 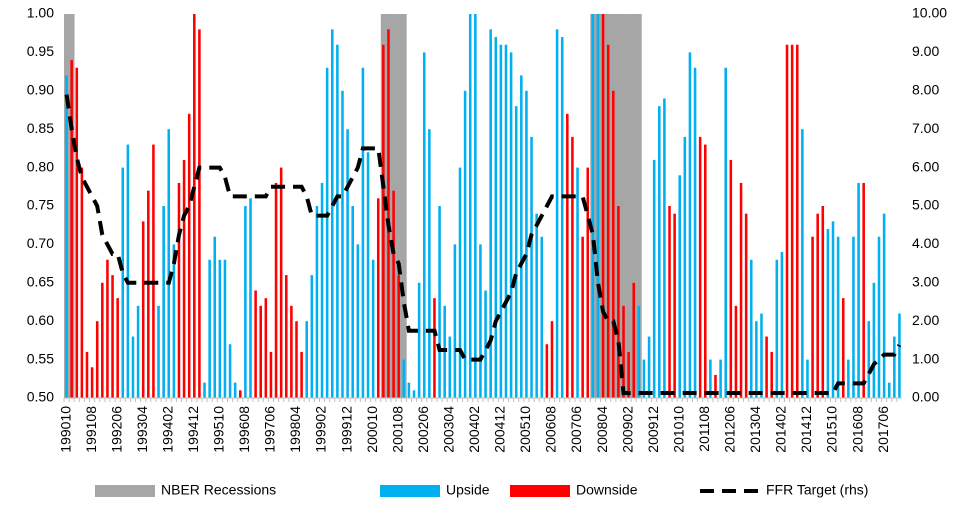 I want to click on x-tick-label: 200912, so click(x=653, y=429).